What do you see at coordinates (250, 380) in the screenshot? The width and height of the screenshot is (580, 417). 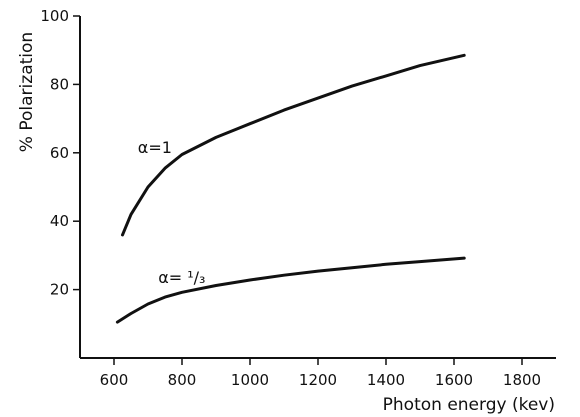 I see `x-tick-label: 1000` at bounding box center [250, 380].